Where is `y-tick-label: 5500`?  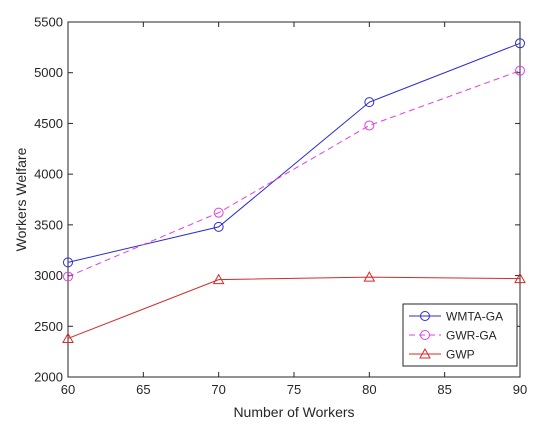 y-tick-label: 5500 is located at coordinates (48, 22).